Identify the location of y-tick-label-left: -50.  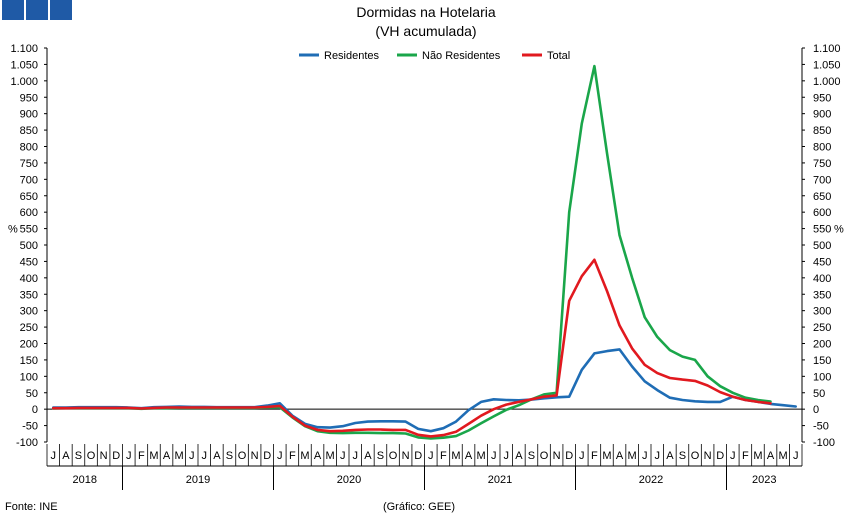
(30, 427).